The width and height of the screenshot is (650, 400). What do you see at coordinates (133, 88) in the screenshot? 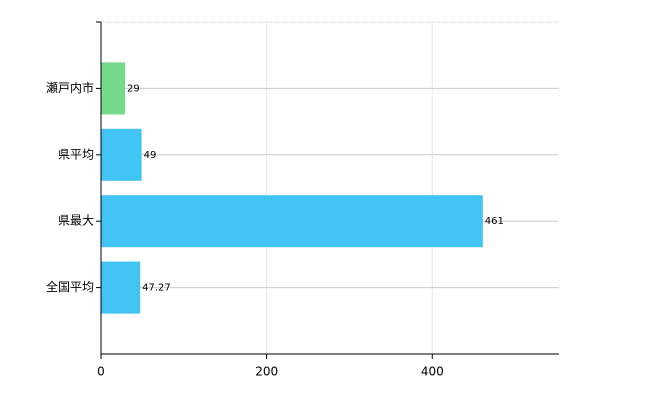
I see `value-label: 29` at bounding box center [133, 88].